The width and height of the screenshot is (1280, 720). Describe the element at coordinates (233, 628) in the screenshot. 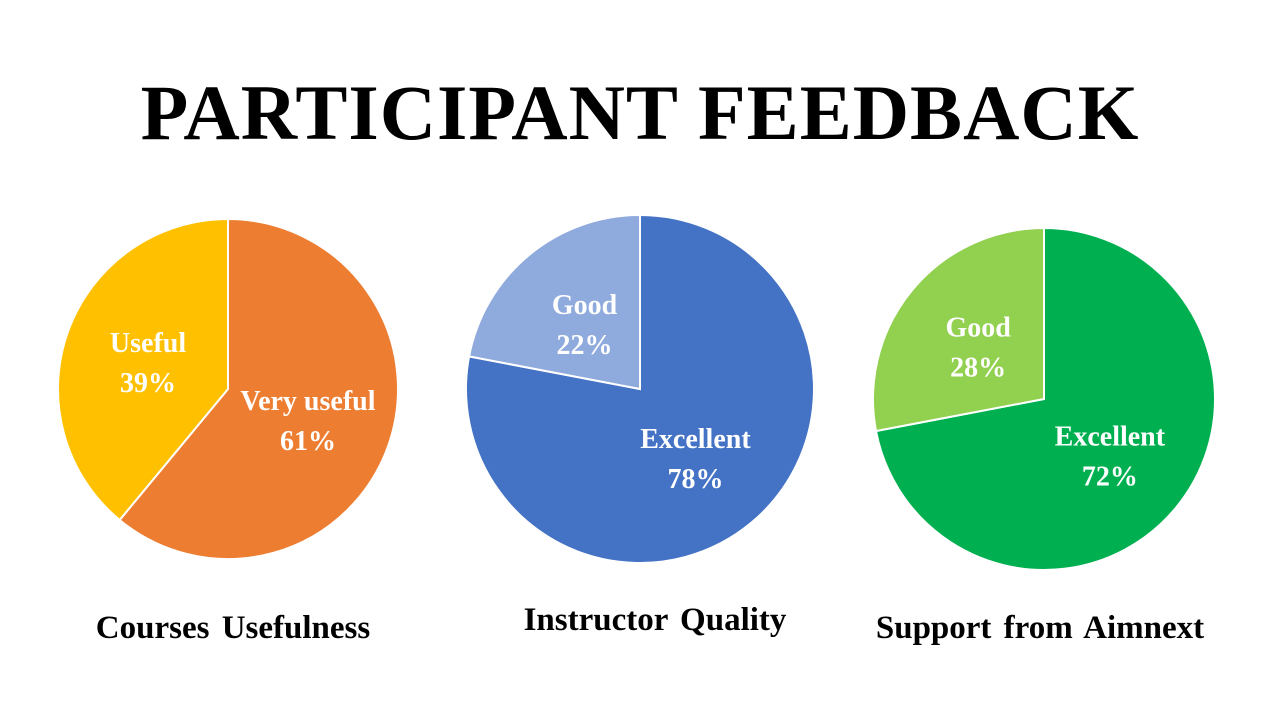

I see `chart-title-courses-usefulness: Courses Usefulness` at that location.